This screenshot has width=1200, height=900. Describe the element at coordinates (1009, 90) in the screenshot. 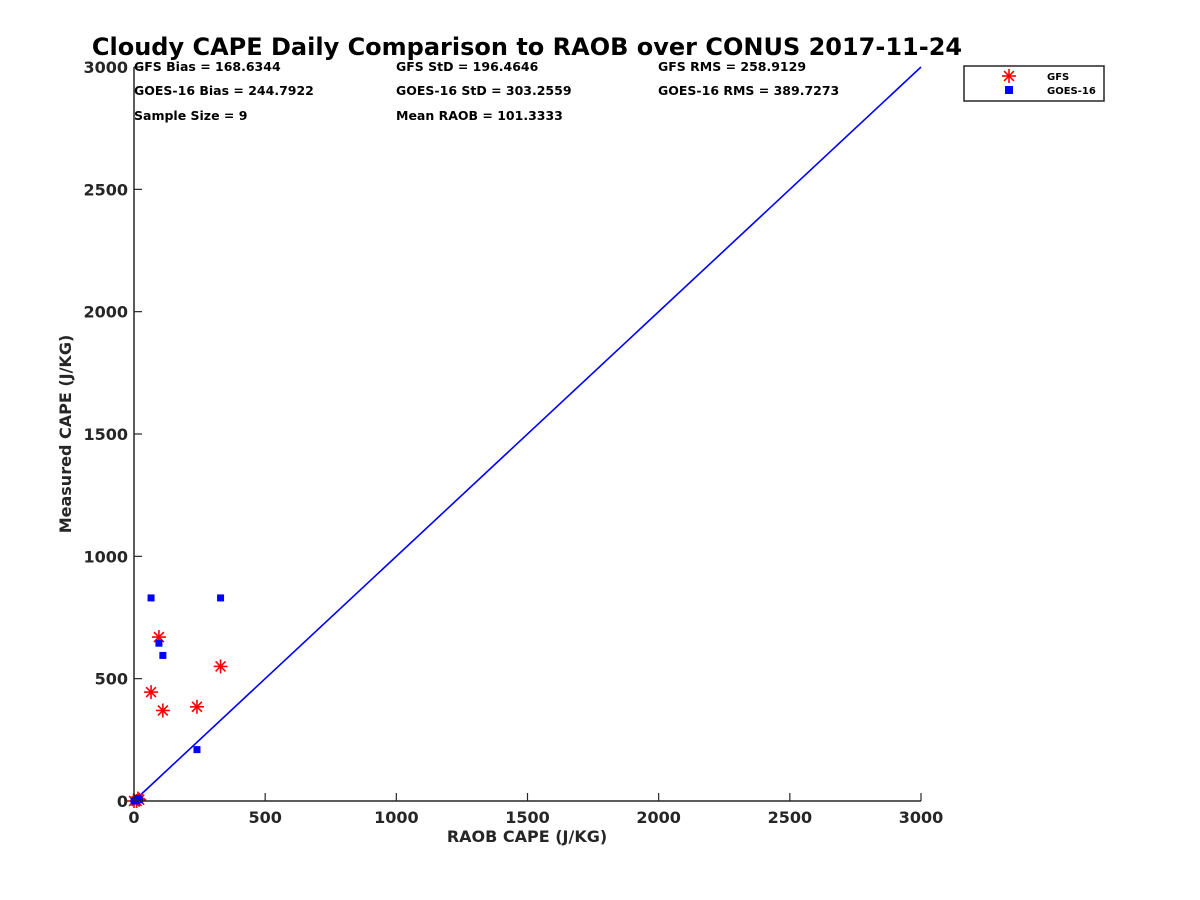

I see `legend-goes16-marker` at that location.